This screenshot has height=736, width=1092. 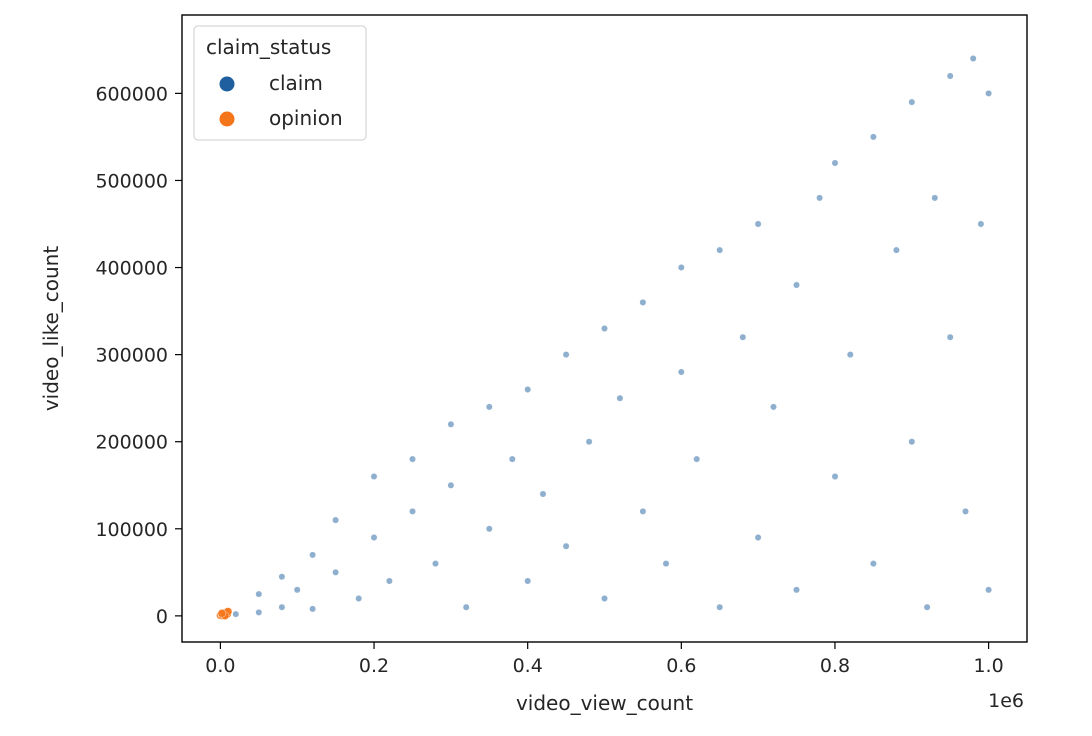 I want to click on x-axis-label: video_view_count, so click(x=604, y=703).